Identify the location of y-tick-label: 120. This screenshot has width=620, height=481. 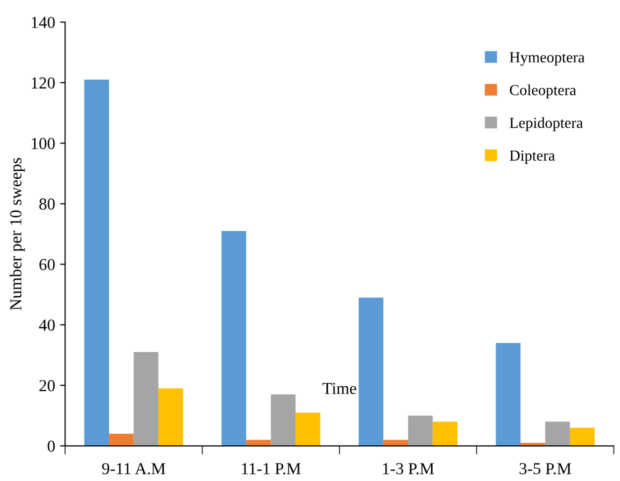
(43, 83).